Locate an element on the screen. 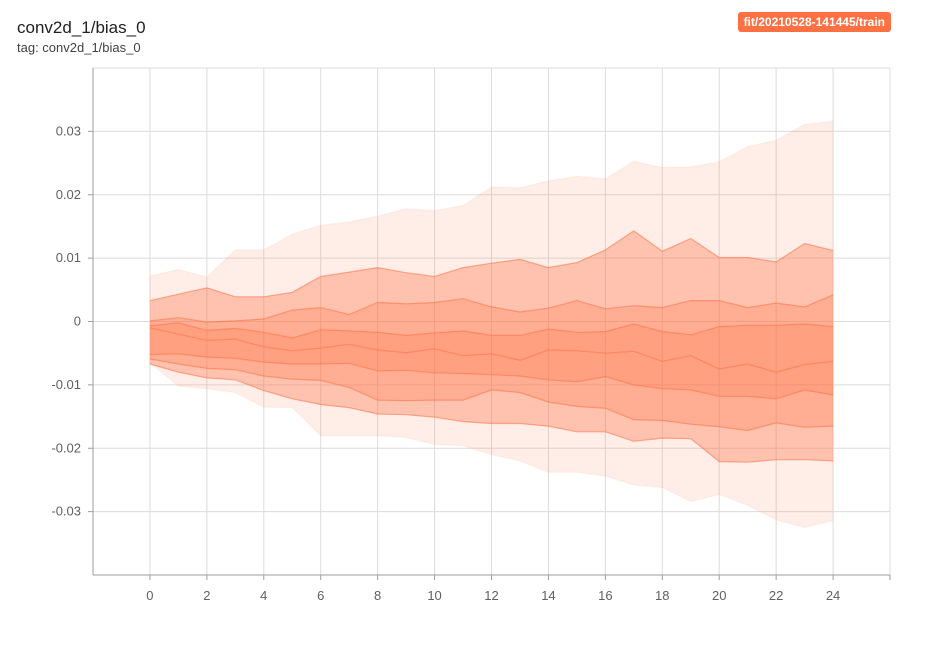  x-tick-label: 10 is located at coordinates (434, 595).